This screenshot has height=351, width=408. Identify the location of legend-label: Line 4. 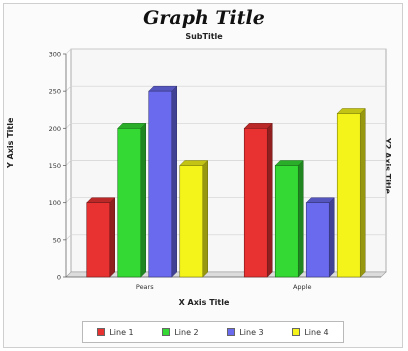
(316, 332).